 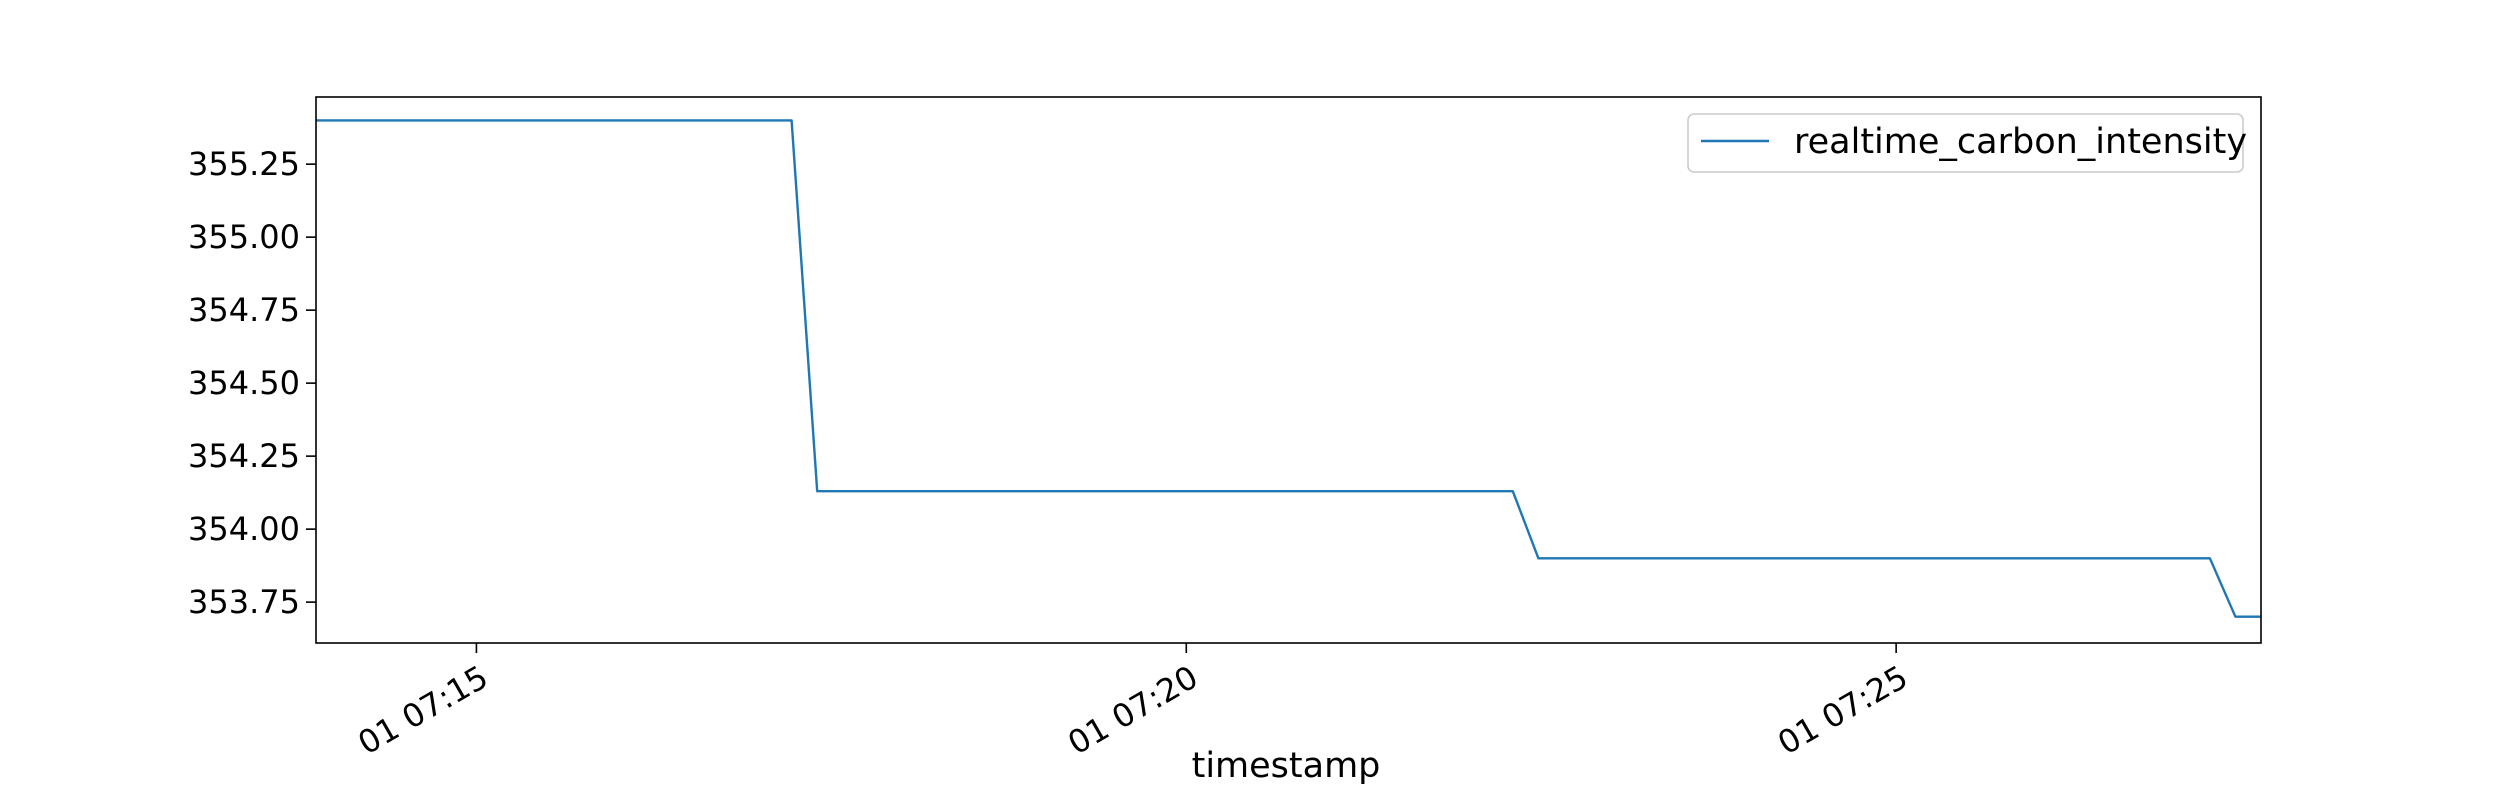 I want to click on y-tick-label: 355.25, so click(x=244, y=164).